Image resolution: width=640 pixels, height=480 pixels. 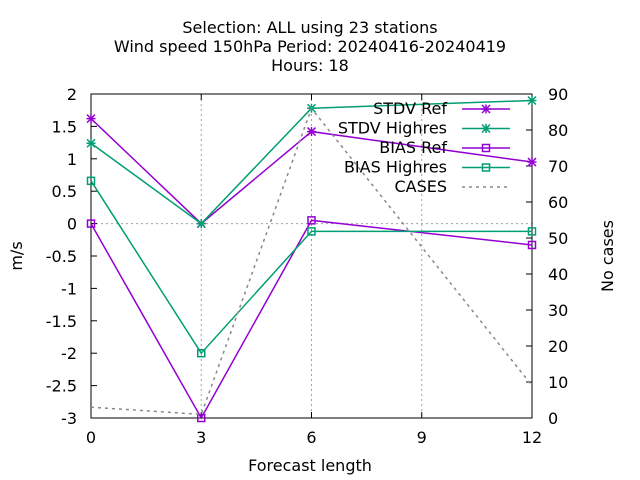 What do you see at coordinates (532, 437) in the screenshot?
I see `x-tick-label: 12` at bounding box center [532, 437].